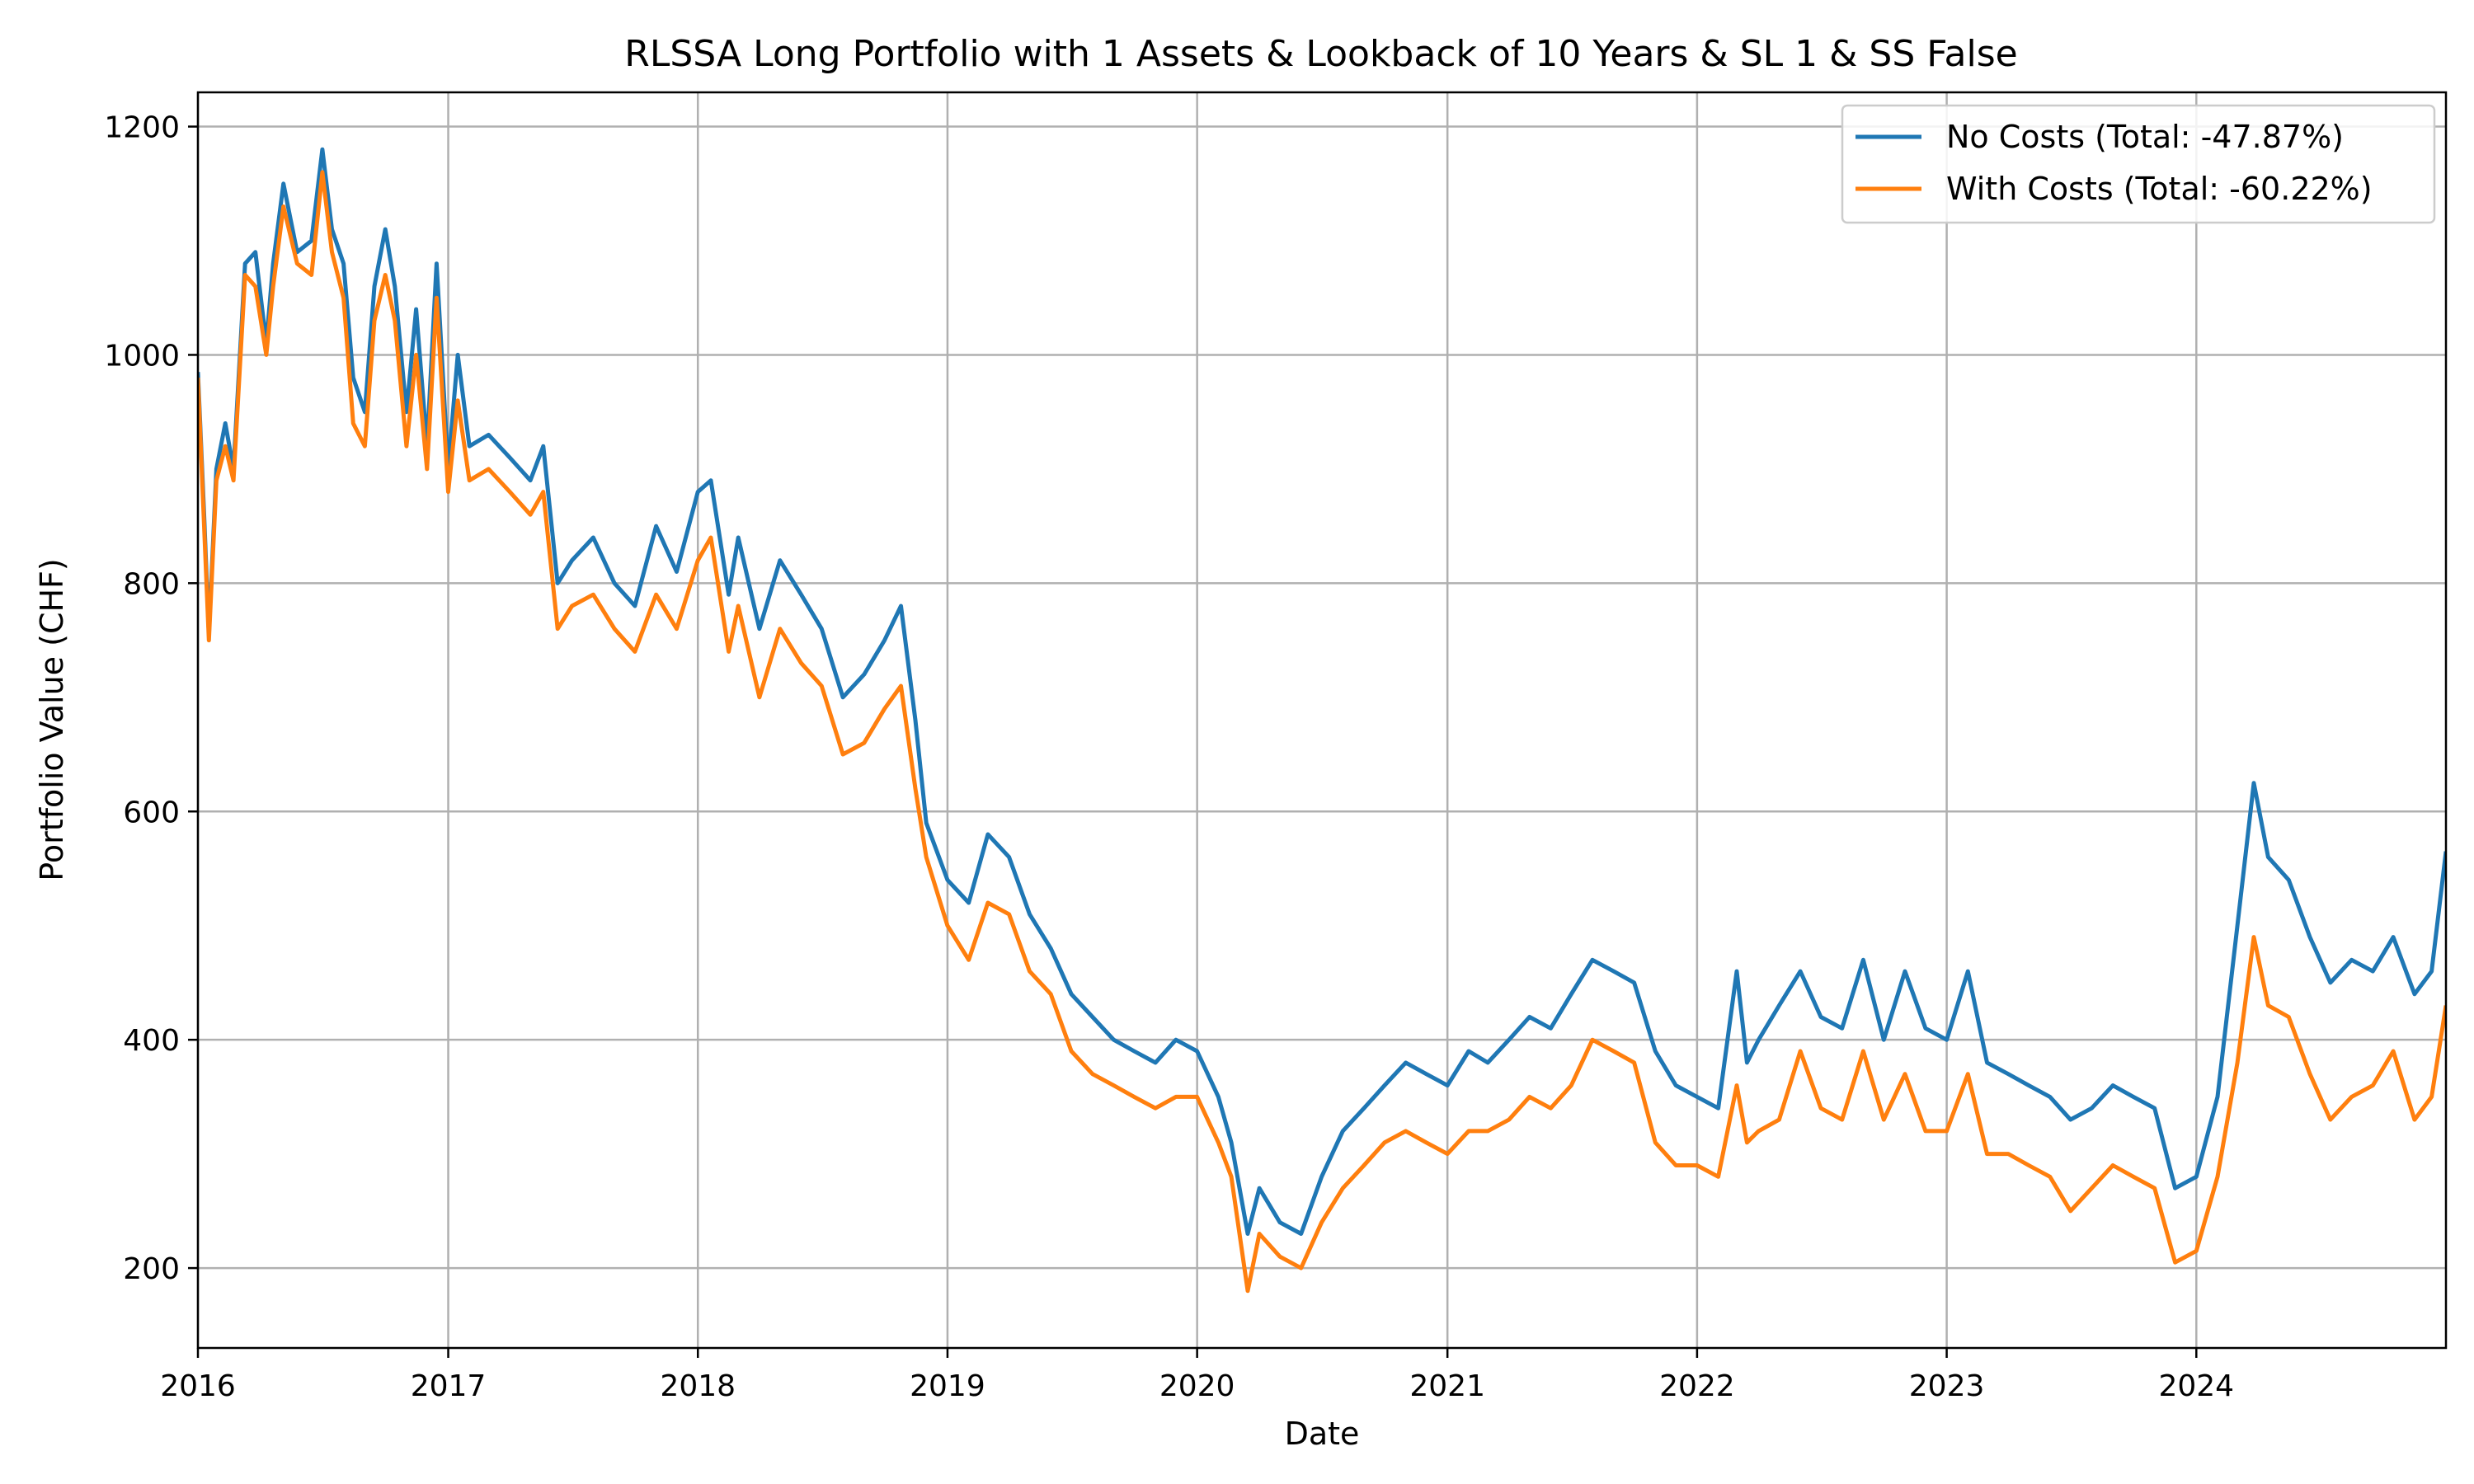 This screenshot has height=1484, width=2474. I want to click on y-tick-label: 200, so click(151, 1269).